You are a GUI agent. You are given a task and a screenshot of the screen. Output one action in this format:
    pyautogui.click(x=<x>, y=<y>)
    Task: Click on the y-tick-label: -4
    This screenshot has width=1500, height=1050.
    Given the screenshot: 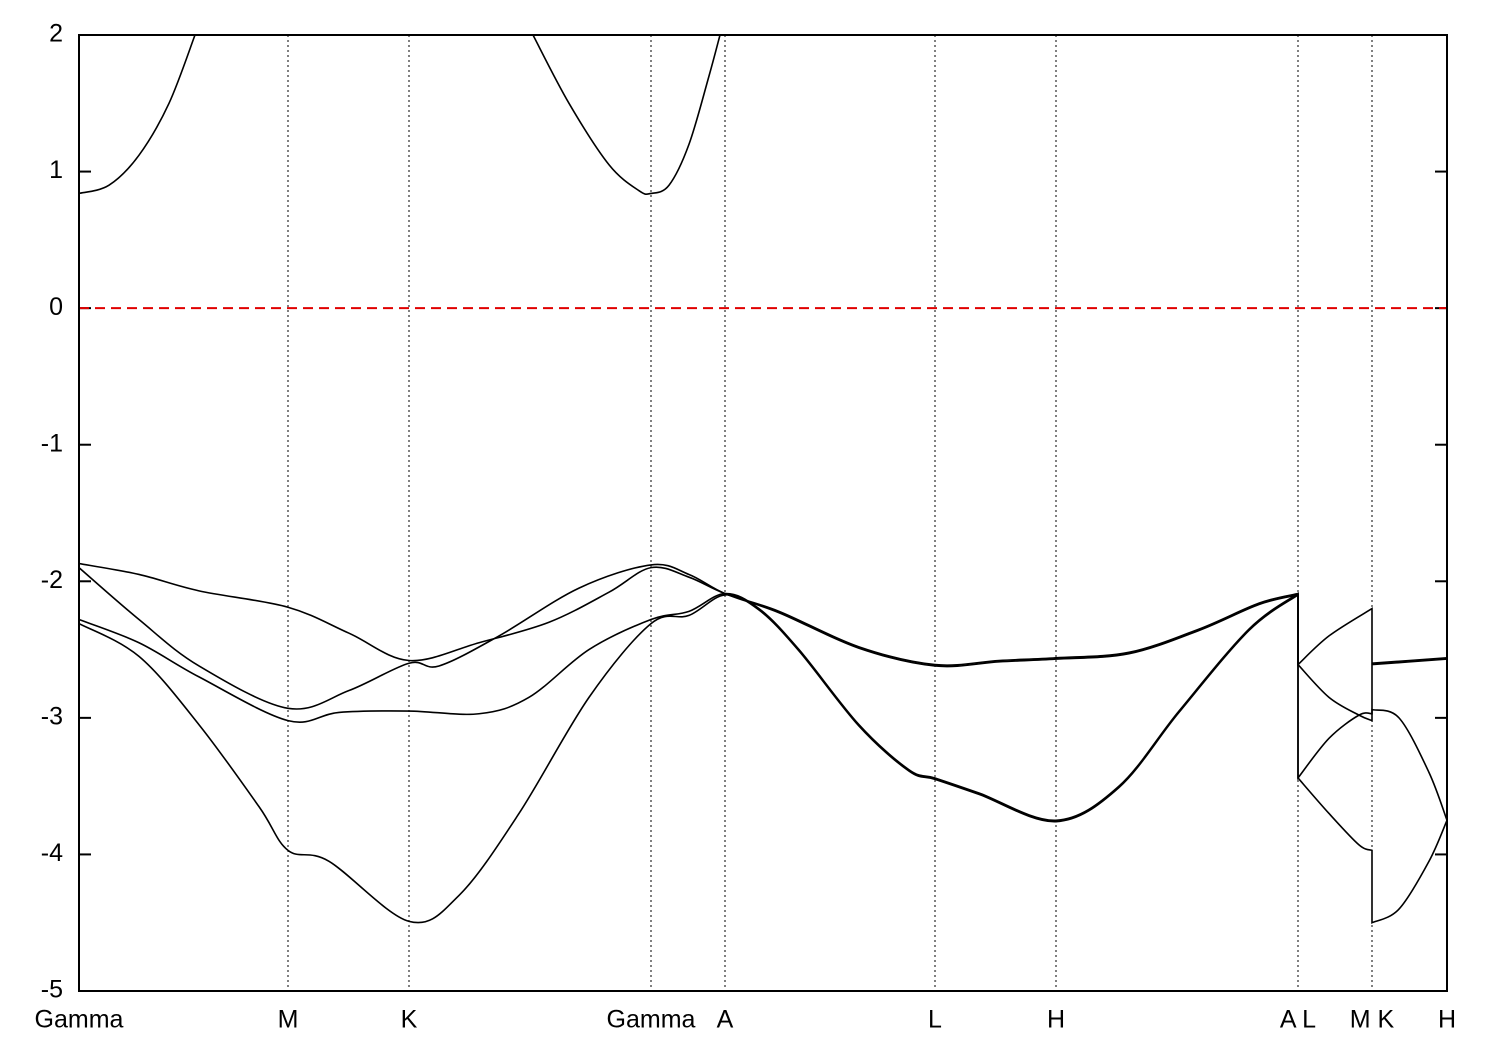 What is the action you would take?
    pyautogui.click(x=52, y=853)
    